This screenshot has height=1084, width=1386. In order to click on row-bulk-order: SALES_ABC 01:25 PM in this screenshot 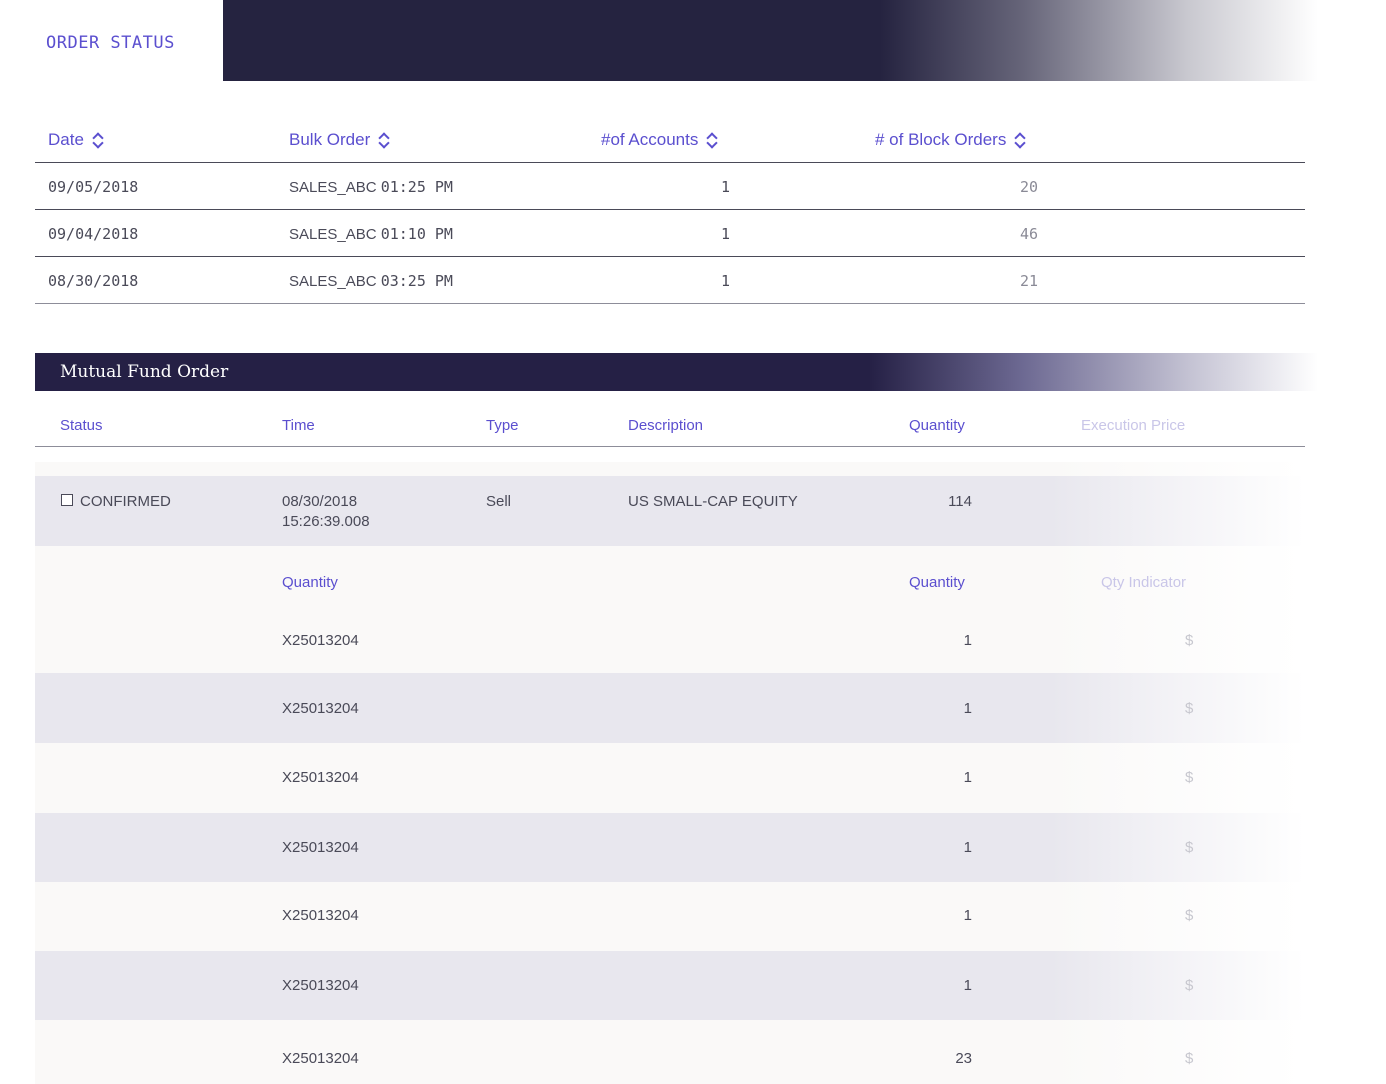, I will do `click(371, 187)`.